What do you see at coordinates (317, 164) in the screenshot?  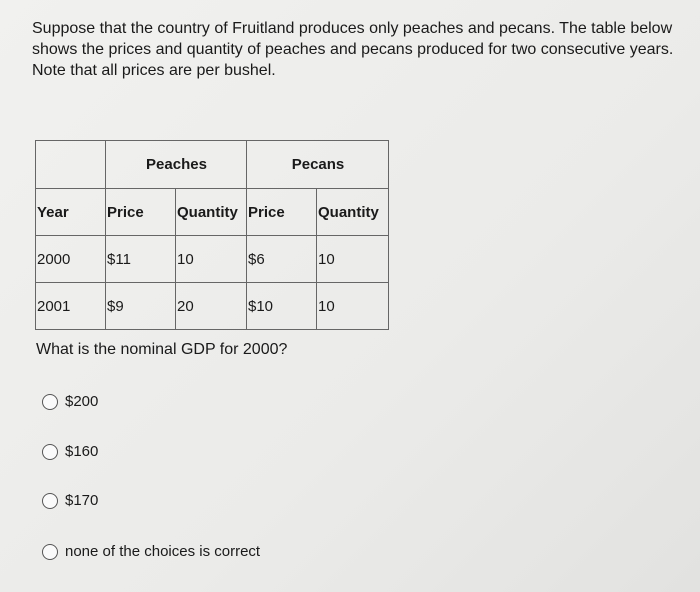 I see `group-header-pecans: Pecans` at bounding box center [317, 164].